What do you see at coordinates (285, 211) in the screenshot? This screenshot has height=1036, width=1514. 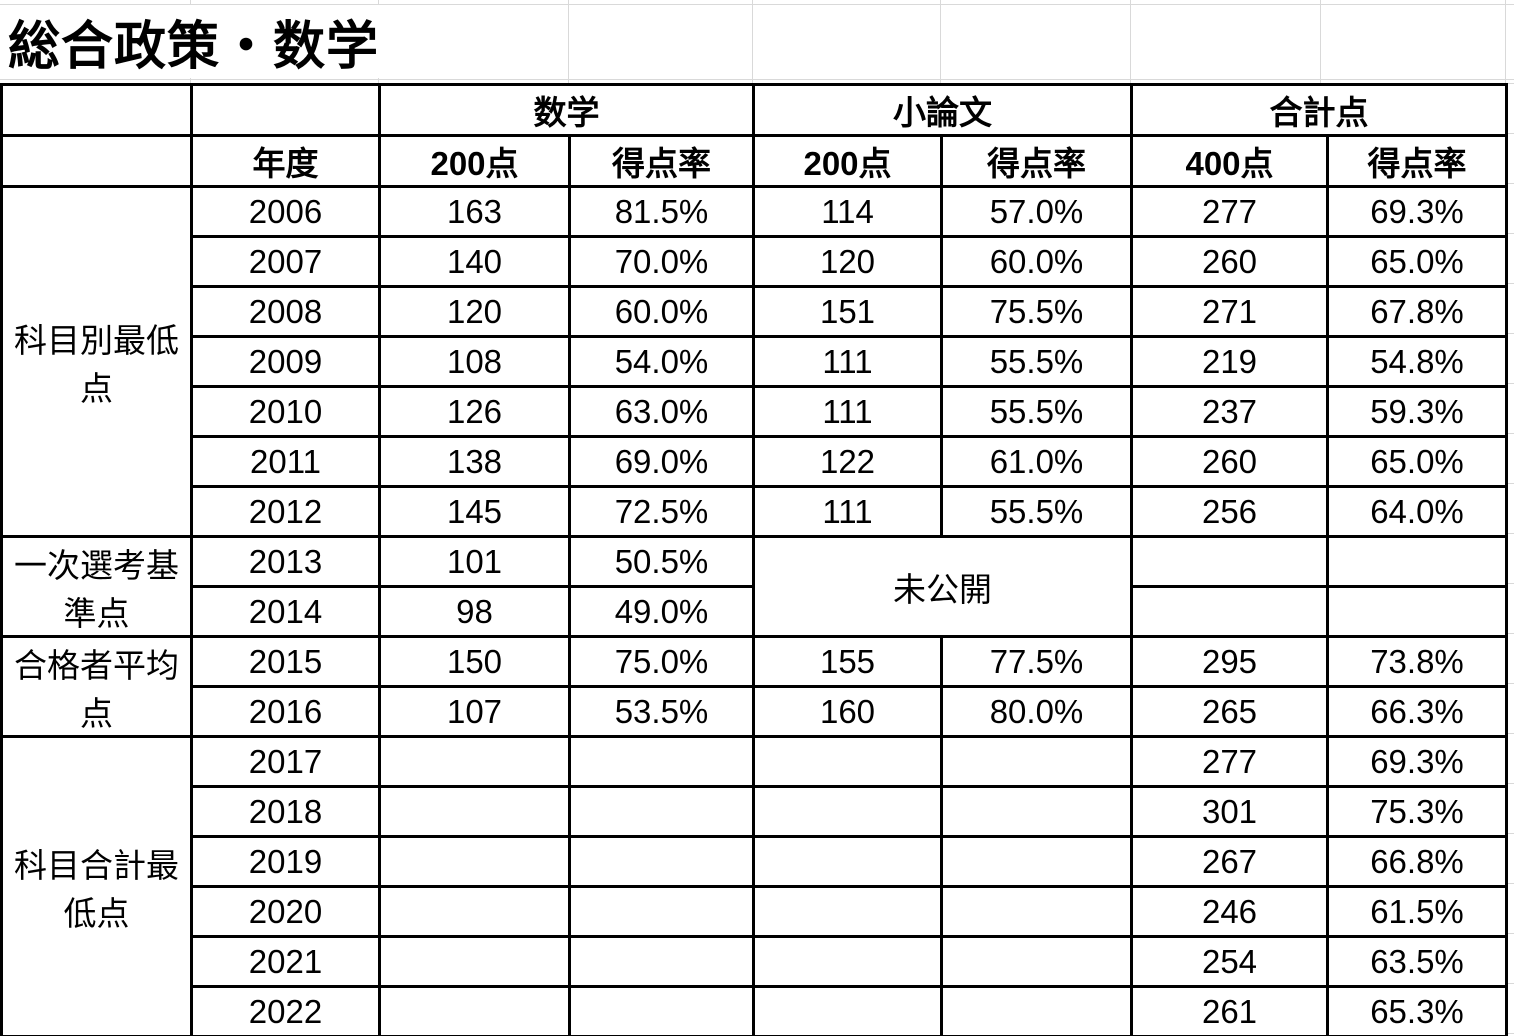 I see `year-cell: 2006` at bounding box center [285, 211].